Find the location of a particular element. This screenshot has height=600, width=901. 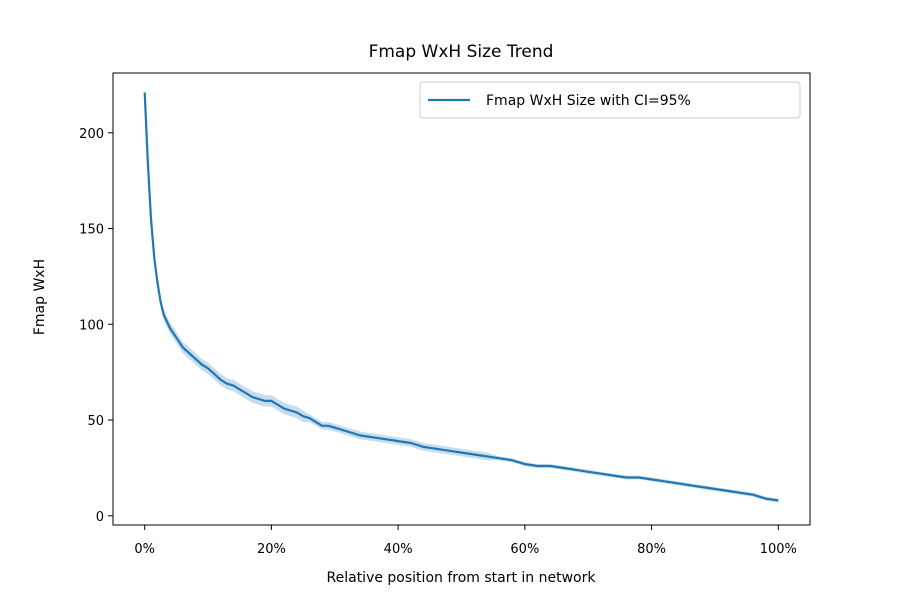

x-tick-label: 20% is located at coordinates (271, 549).